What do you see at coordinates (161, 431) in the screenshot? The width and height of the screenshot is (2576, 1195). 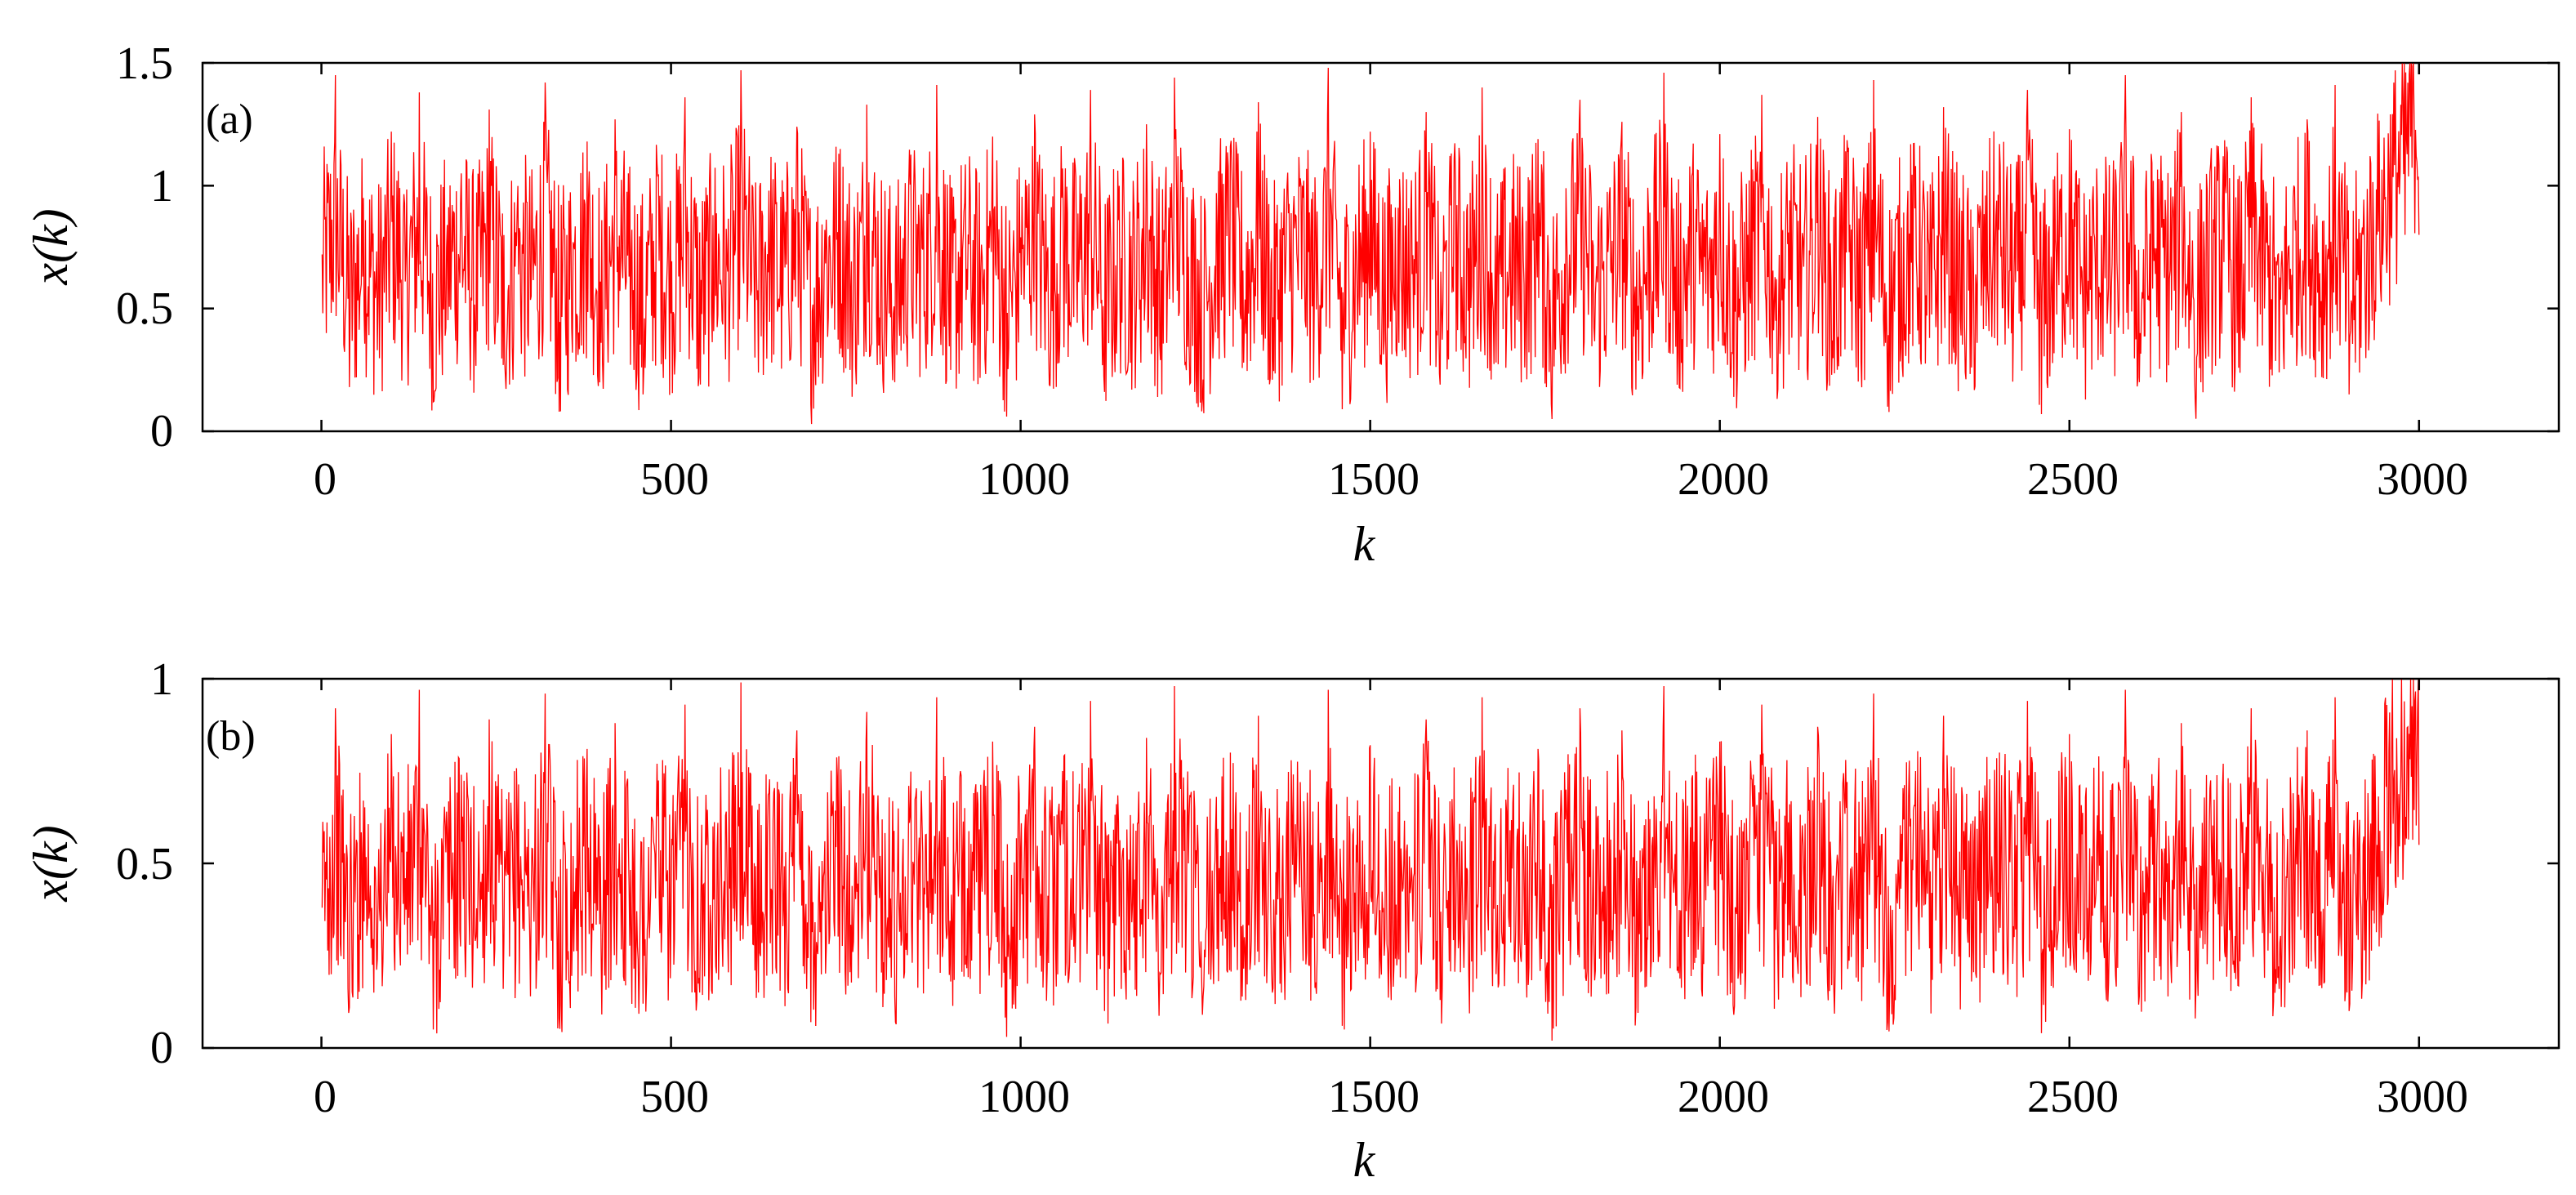 I see `panel-a-ytick-label: 0` at bounding box center [161, 431].